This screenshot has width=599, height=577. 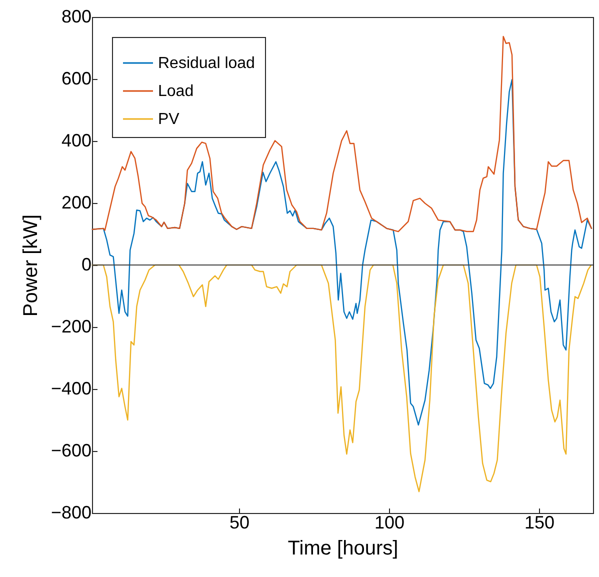 I want to click on x-tick-label: 100, so click(x=389, y=522).